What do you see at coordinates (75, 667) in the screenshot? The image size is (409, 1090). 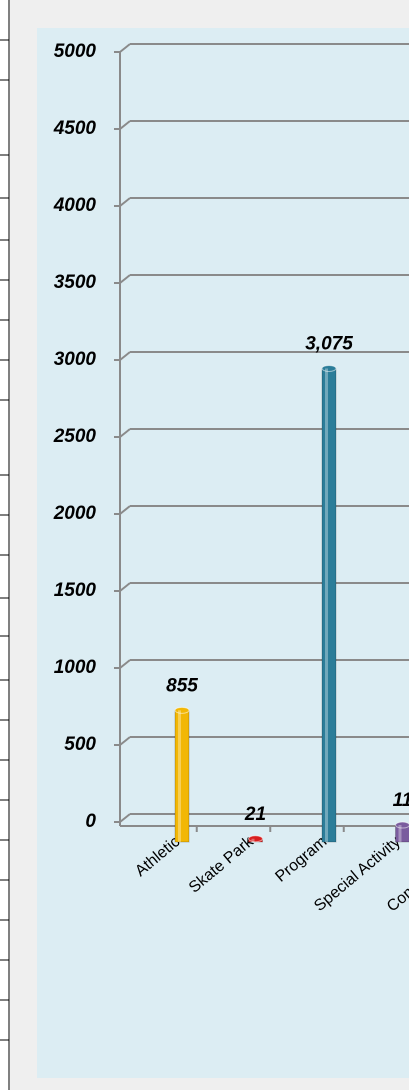 I see `y-tick-label: 1000` at bounding box center [75, 667].